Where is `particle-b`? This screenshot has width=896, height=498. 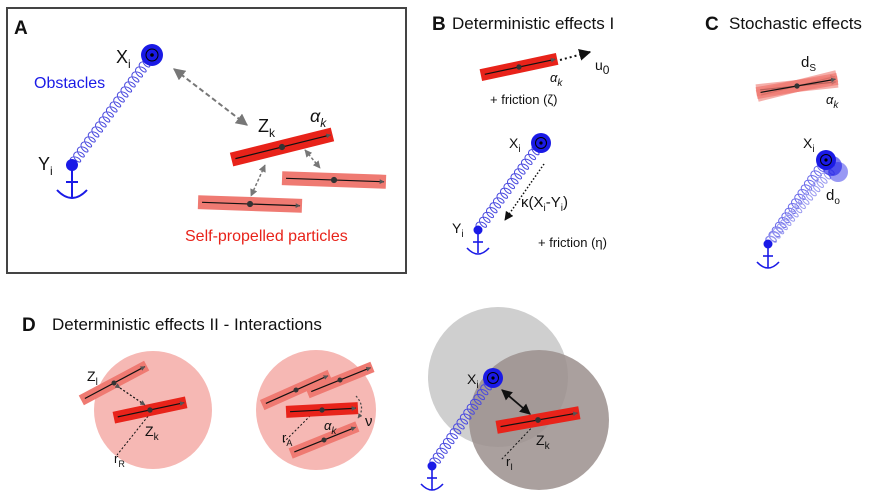
particle-b is located at coordinates (519, 67).